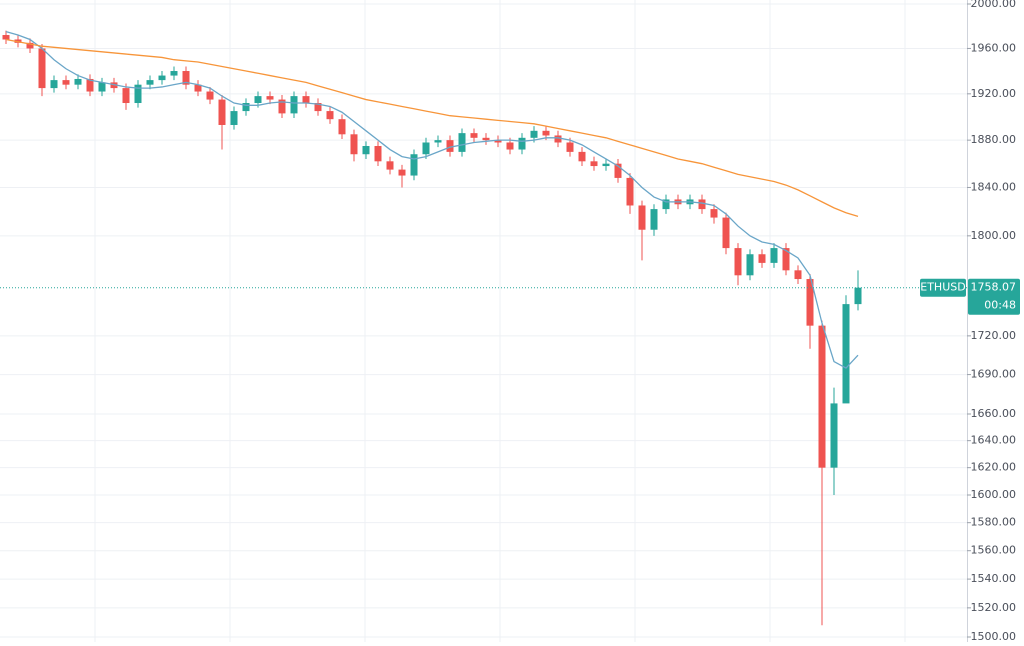 The width and height of the screenshot is (1024, 646). What do you see at coordinates (994, 287) in the screenshot?
I see `last-price-label: 1758.07` at bounding box center [994, 287].